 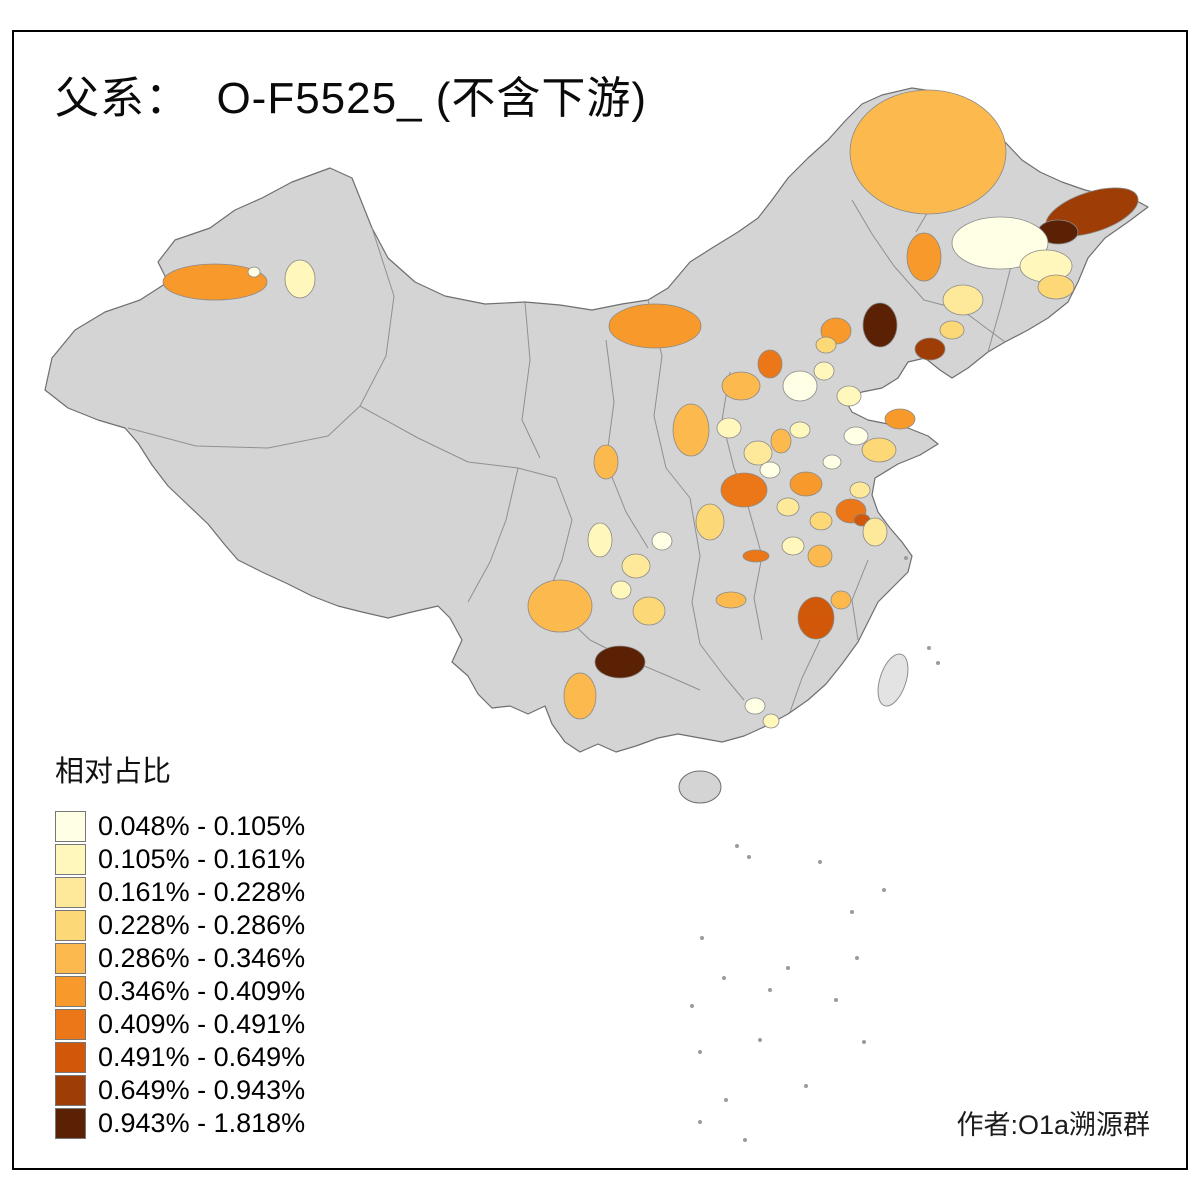 What do you see at coordinates (202, 1123) in the screenshot?
I see `legend-label: 0.943% - 1.818%` at bounding box center [202, 1123].